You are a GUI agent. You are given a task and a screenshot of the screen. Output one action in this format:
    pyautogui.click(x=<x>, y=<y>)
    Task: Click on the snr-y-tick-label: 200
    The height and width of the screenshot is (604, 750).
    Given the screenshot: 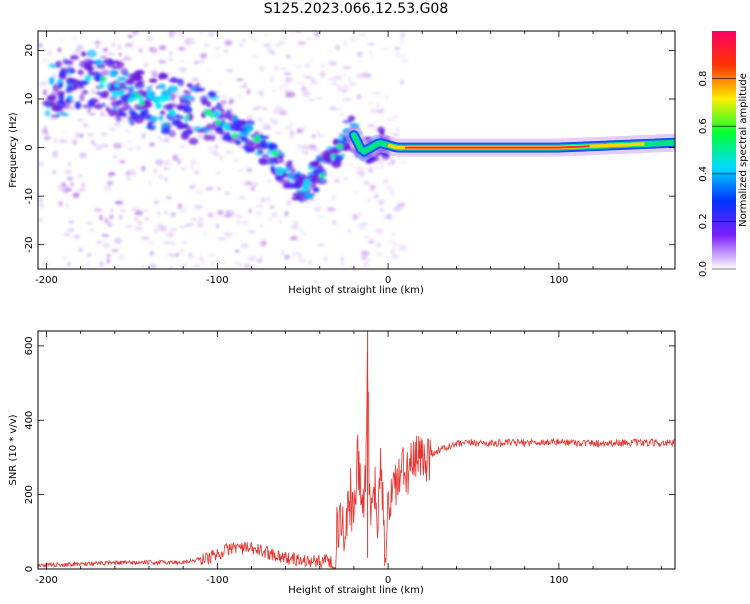 What is the action you would take?
    pyautogui.click(x=29, y=494)
    